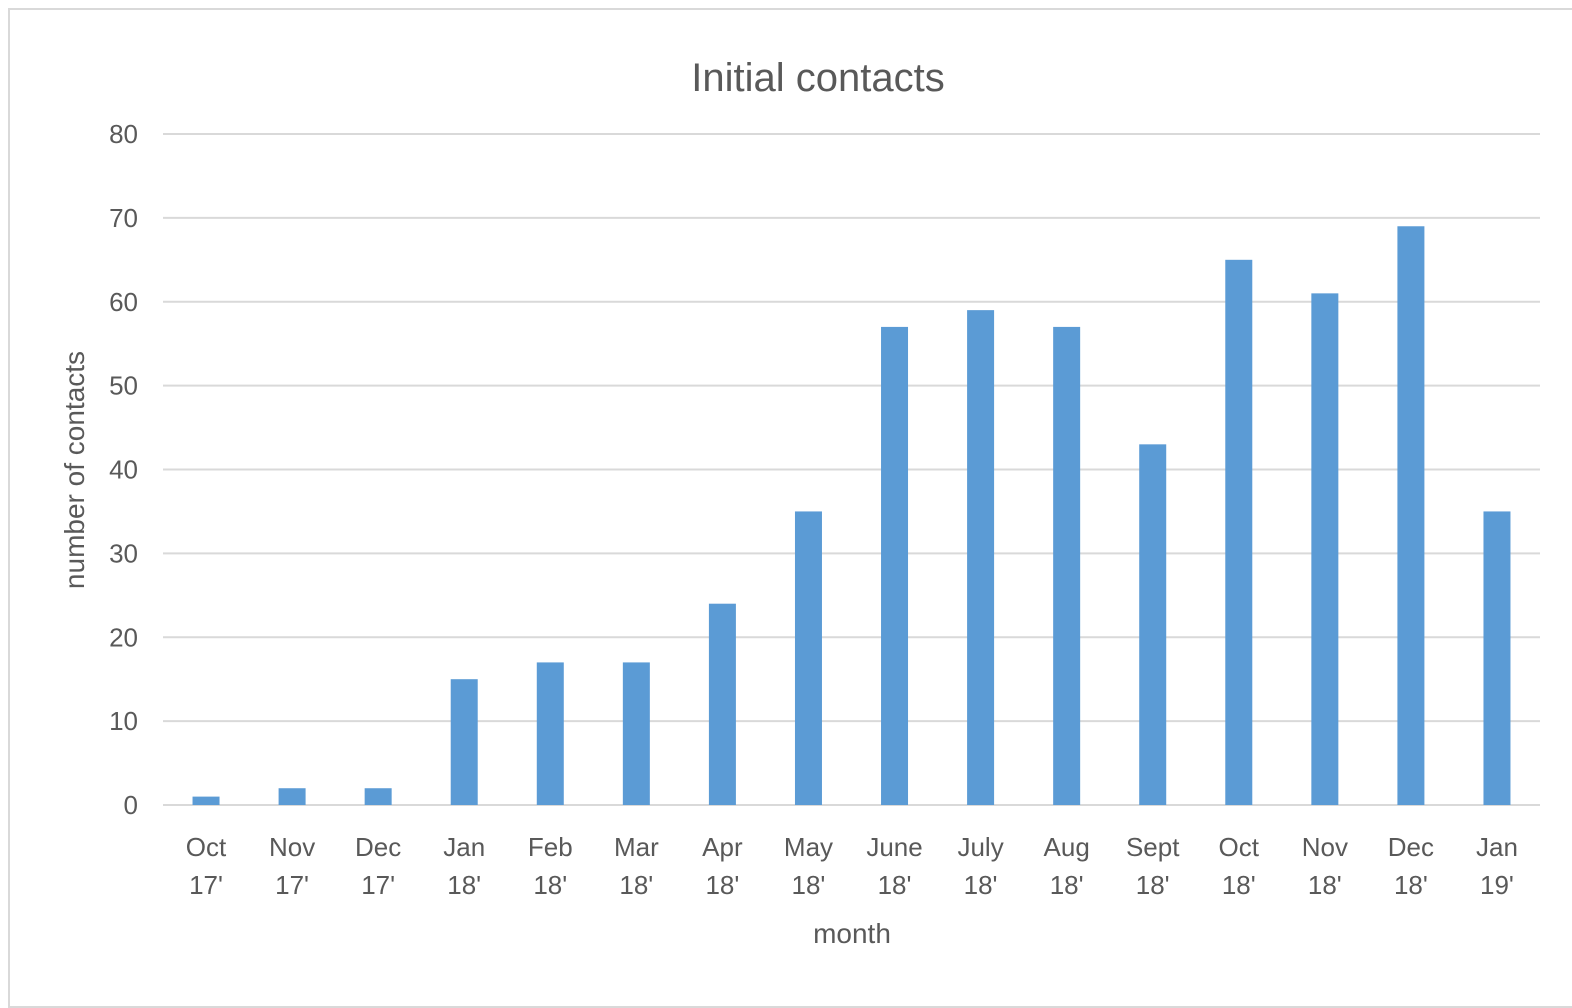  What do you see at coordinates (1497, 866) in the screenshot?
I see `x-tick-label: Jan 19'` at bounding box center [1497, 866].